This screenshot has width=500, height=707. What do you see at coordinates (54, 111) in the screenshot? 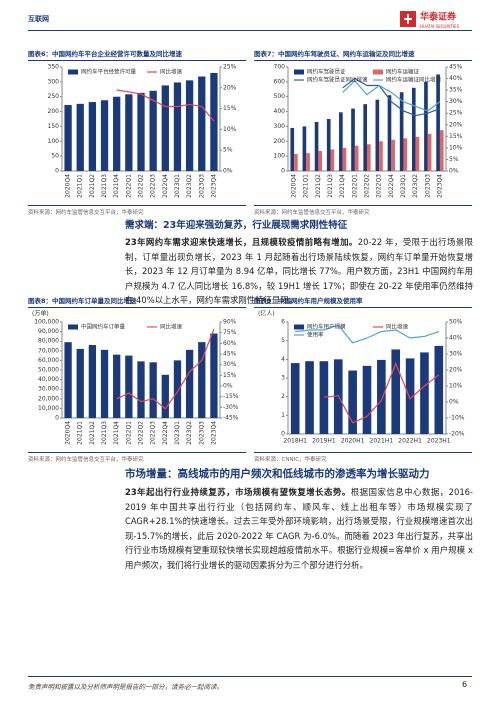
I see `y-tick-label: 200` at bounding box center [54, 111].